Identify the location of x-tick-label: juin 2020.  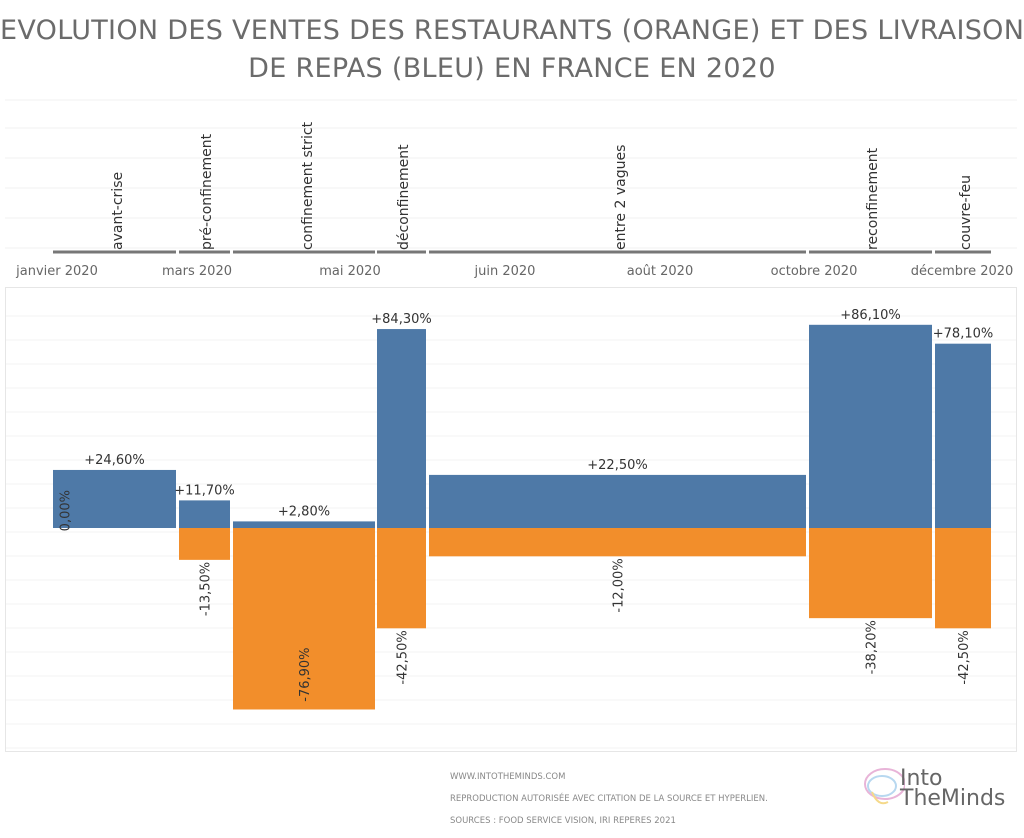
(505, 271).